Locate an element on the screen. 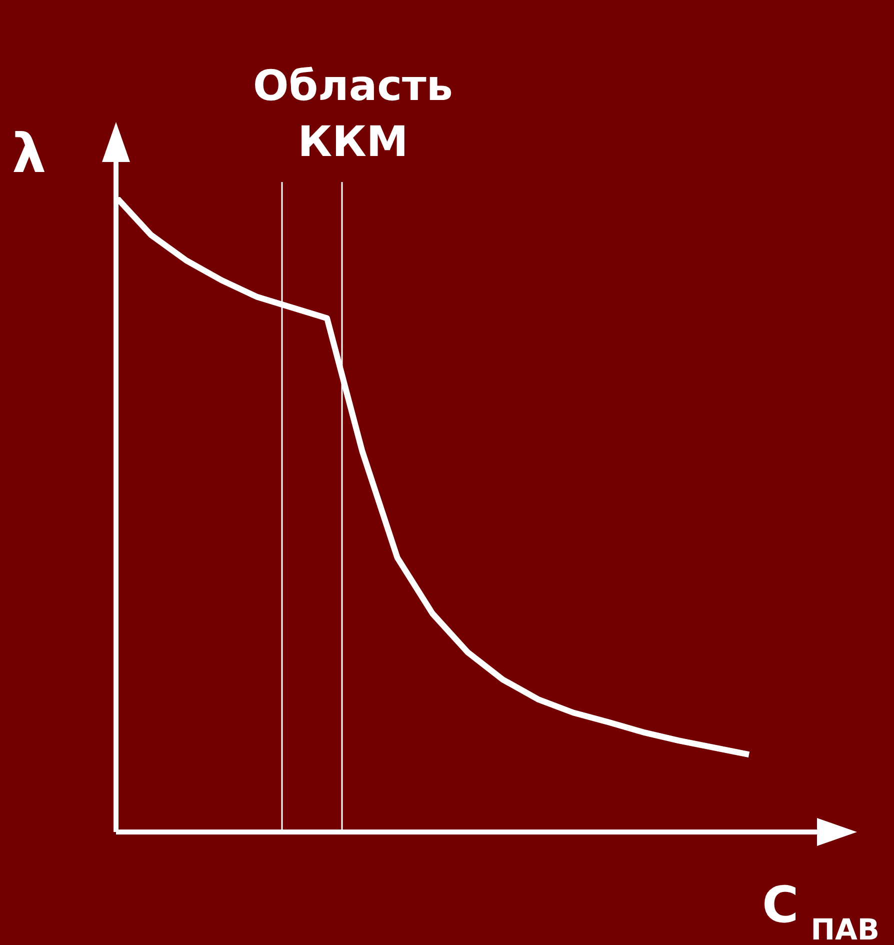  text: Область ККМ is located at coordinates (353, 113).